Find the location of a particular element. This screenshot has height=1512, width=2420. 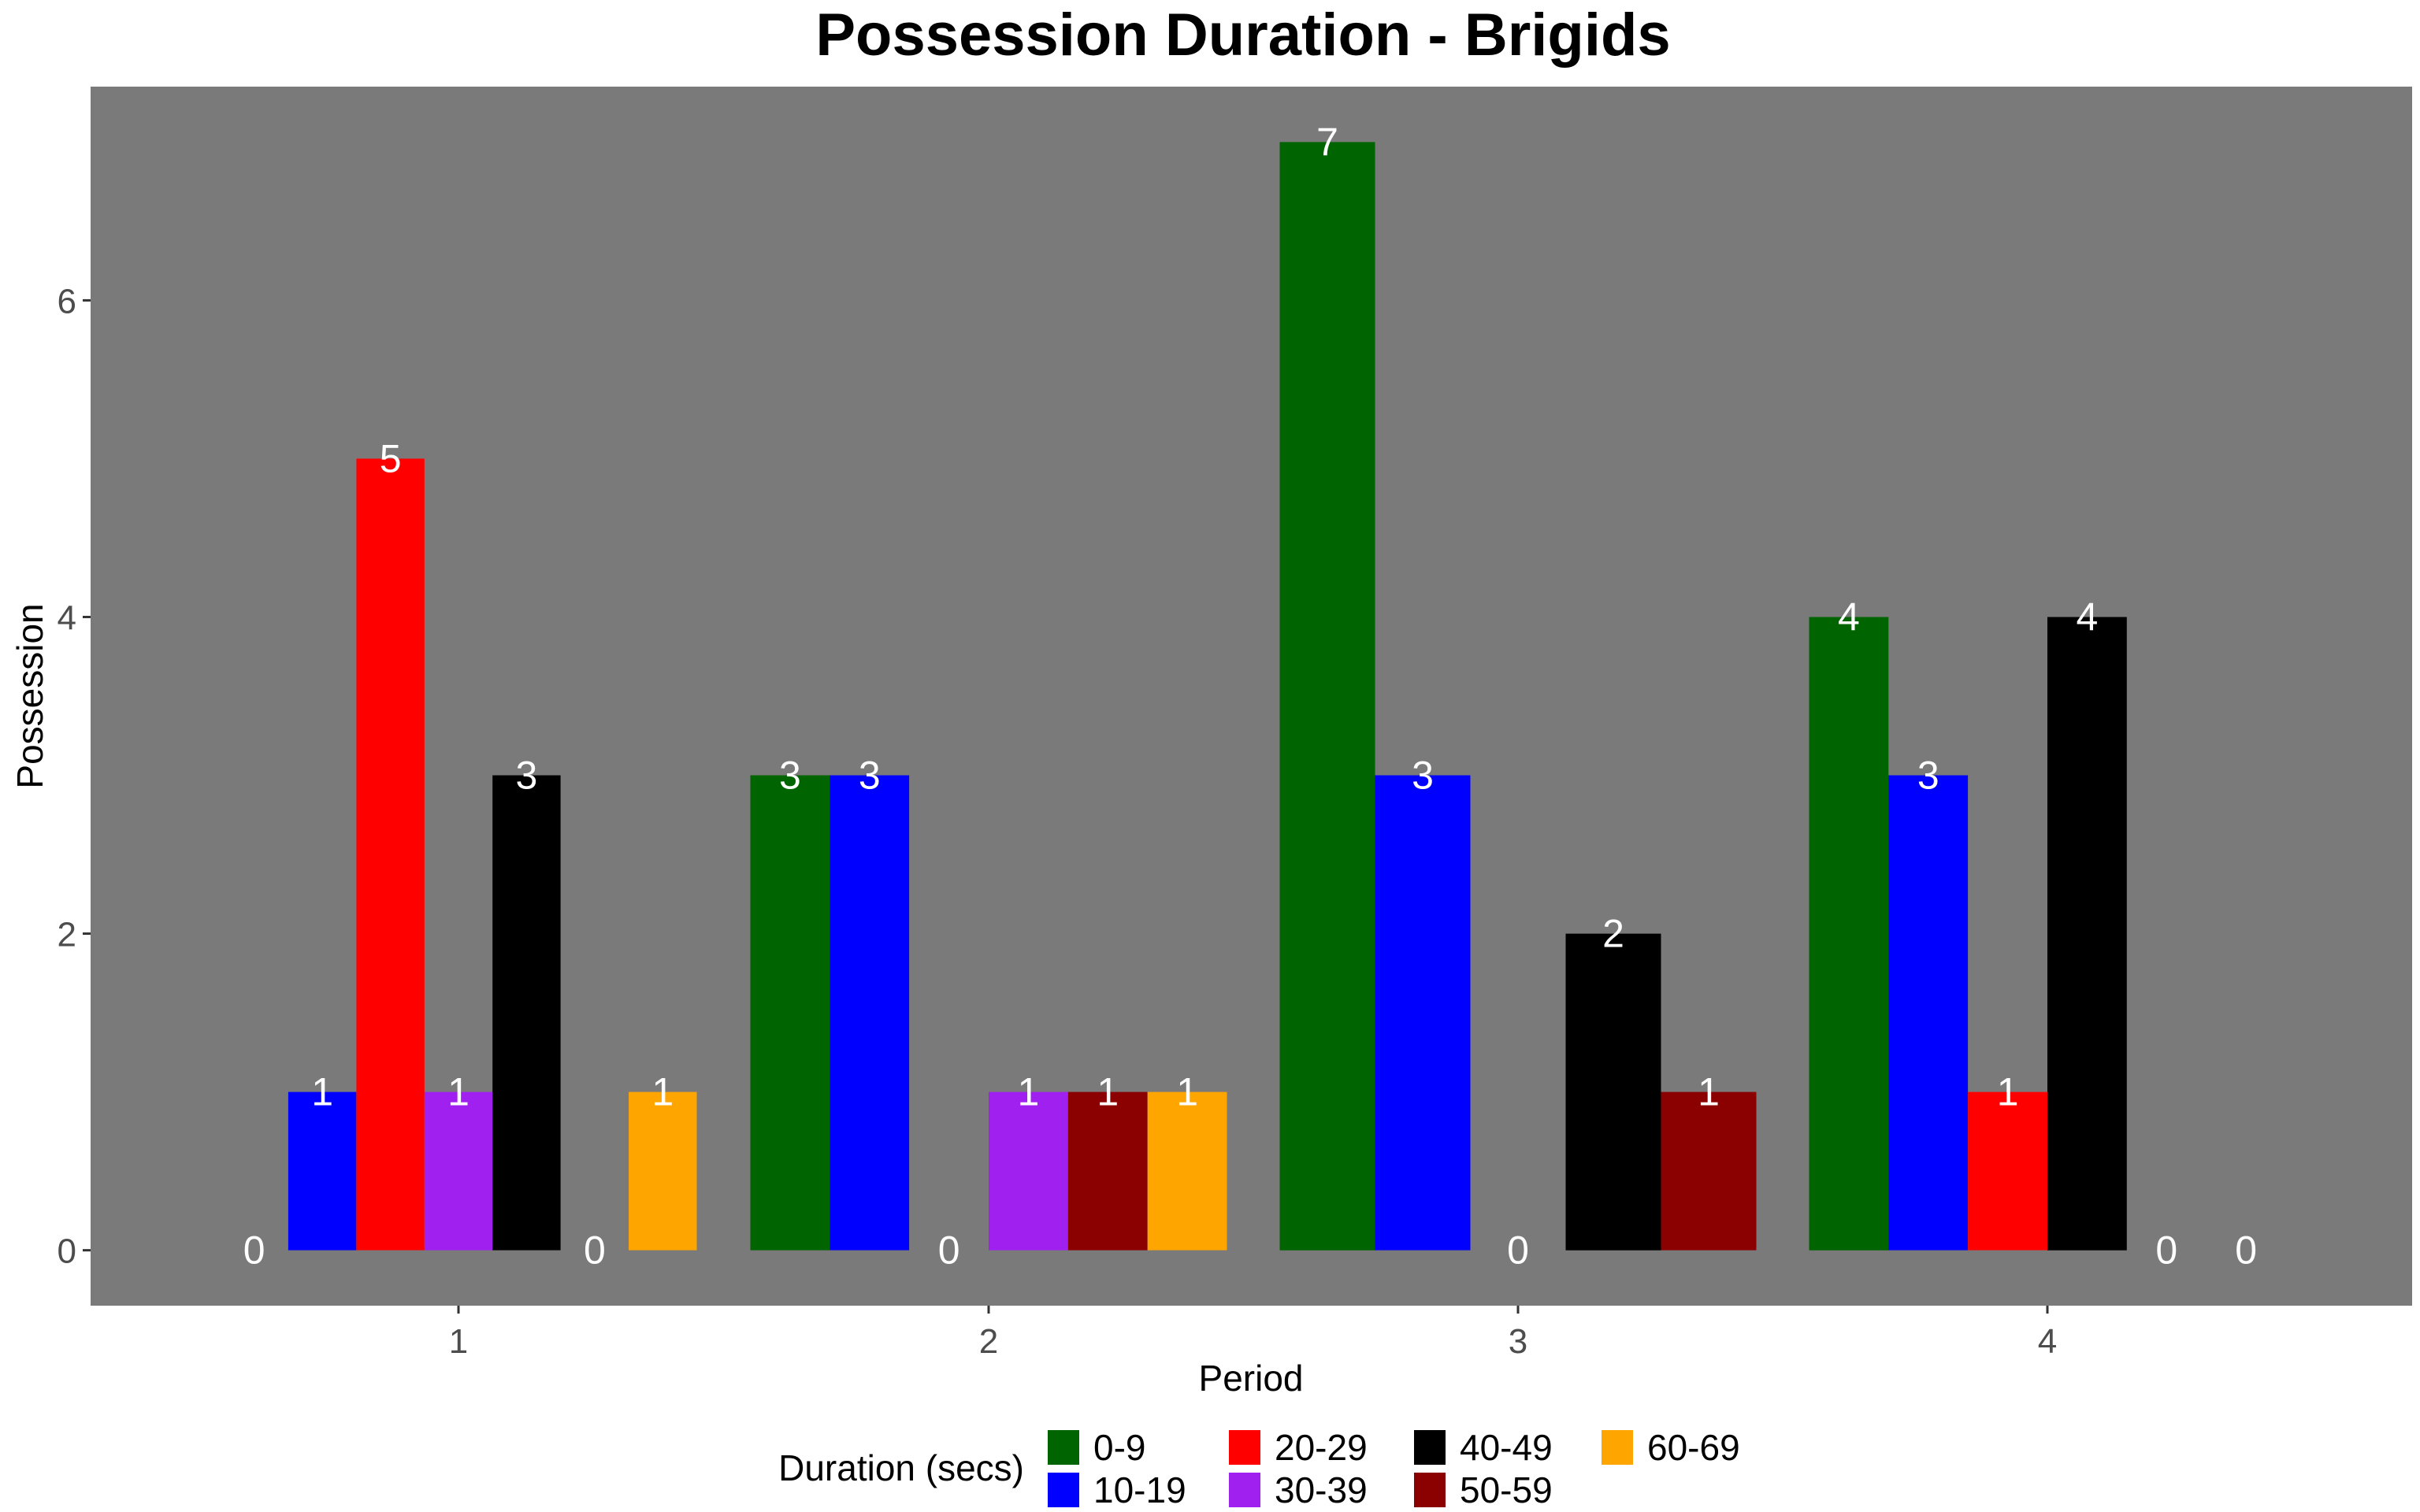

x-tick-label: 4 is located at coordinates (2047, 1341).